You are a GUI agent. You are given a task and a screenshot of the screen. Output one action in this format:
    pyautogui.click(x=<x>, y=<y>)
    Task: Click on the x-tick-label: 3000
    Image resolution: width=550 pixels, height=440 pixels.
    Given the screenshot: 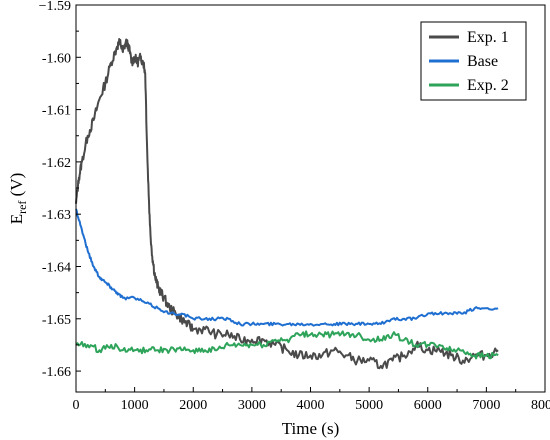 What is the action you would take?
    pyautogui.click(x=252, y=405)
    